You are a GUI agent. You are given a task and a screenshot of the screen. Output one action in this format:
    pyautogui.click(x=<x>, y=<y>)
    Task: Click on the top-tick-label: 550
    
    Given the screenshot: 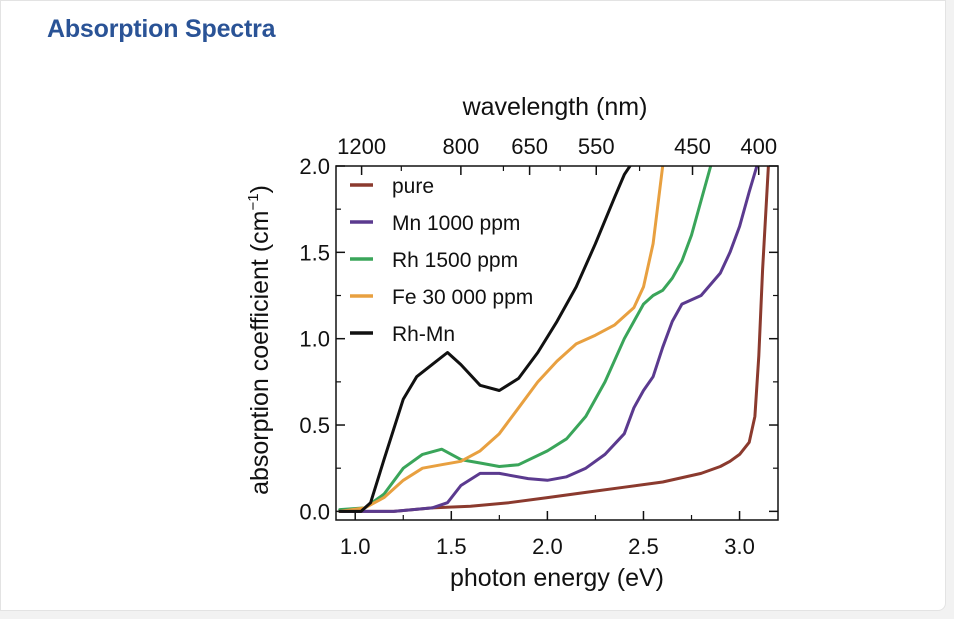 What is the action you would take?
    pyautogui.click(x=596, y=146)
    